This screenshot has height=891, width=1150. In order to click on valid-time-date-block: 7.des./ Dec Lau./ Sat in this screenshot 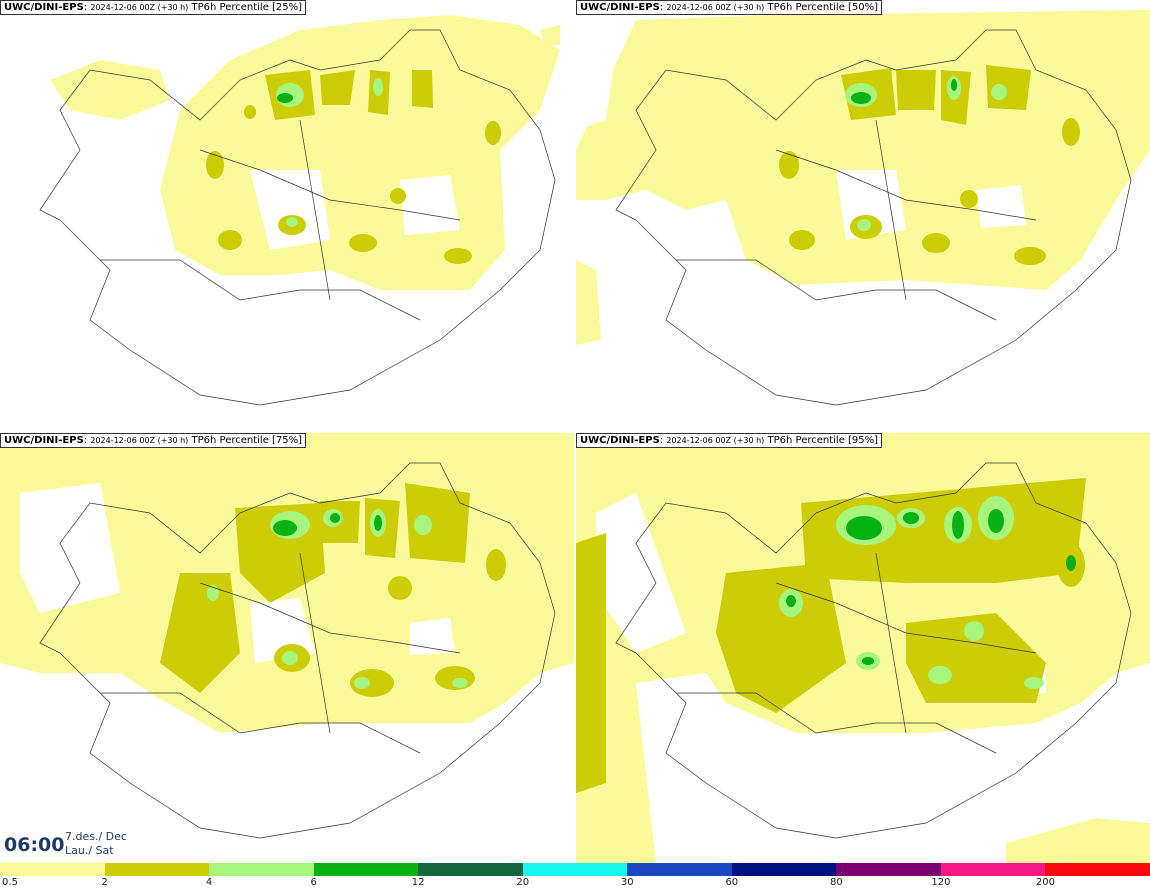, I will do `click(96, 844)`.